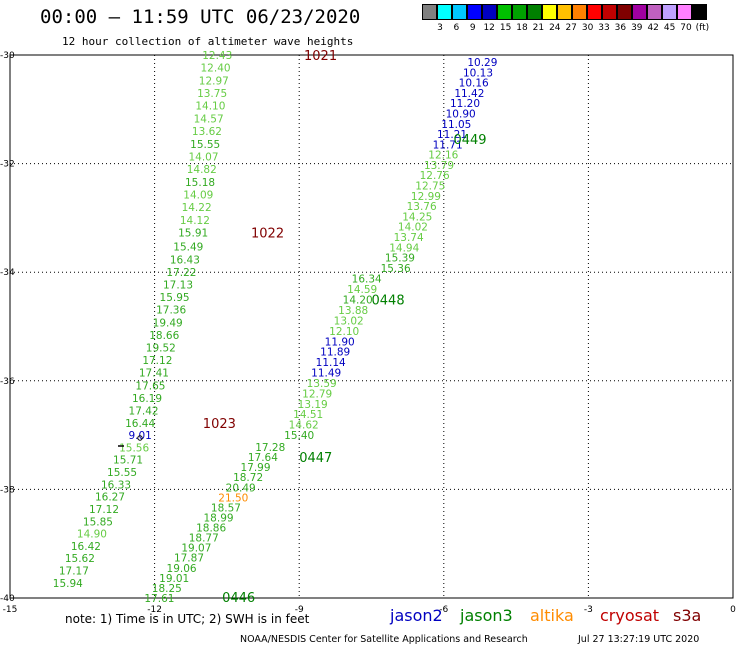 Image resolution: width=740 pixels, height=650 pixels. Describe the element at coordinates (188, 248) in the screenshot. I see `wave-height-value: 15.49` at that location.